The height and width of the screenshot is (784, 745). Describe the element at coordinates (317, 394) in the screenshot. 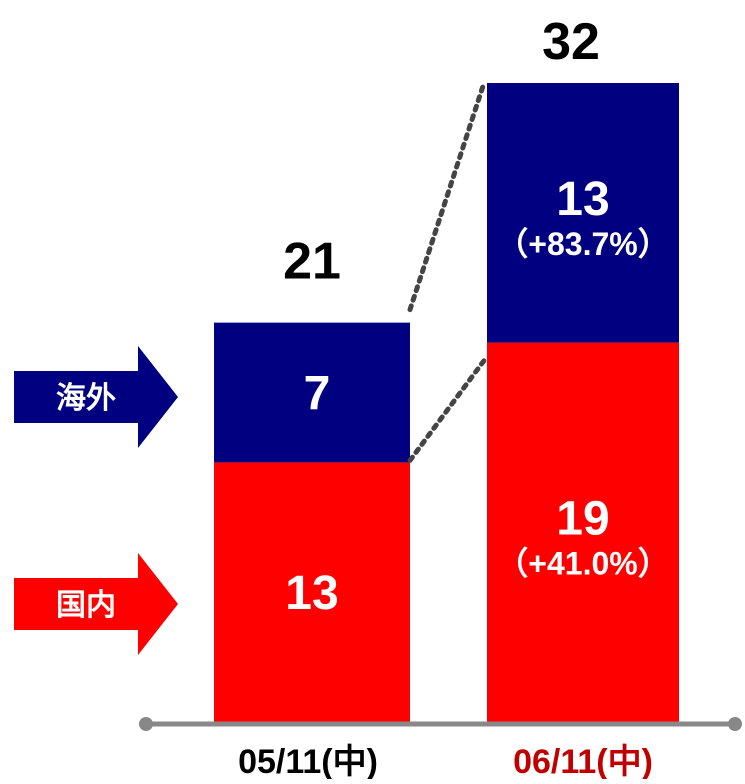

I see `segment-value-label: 7` at that location.